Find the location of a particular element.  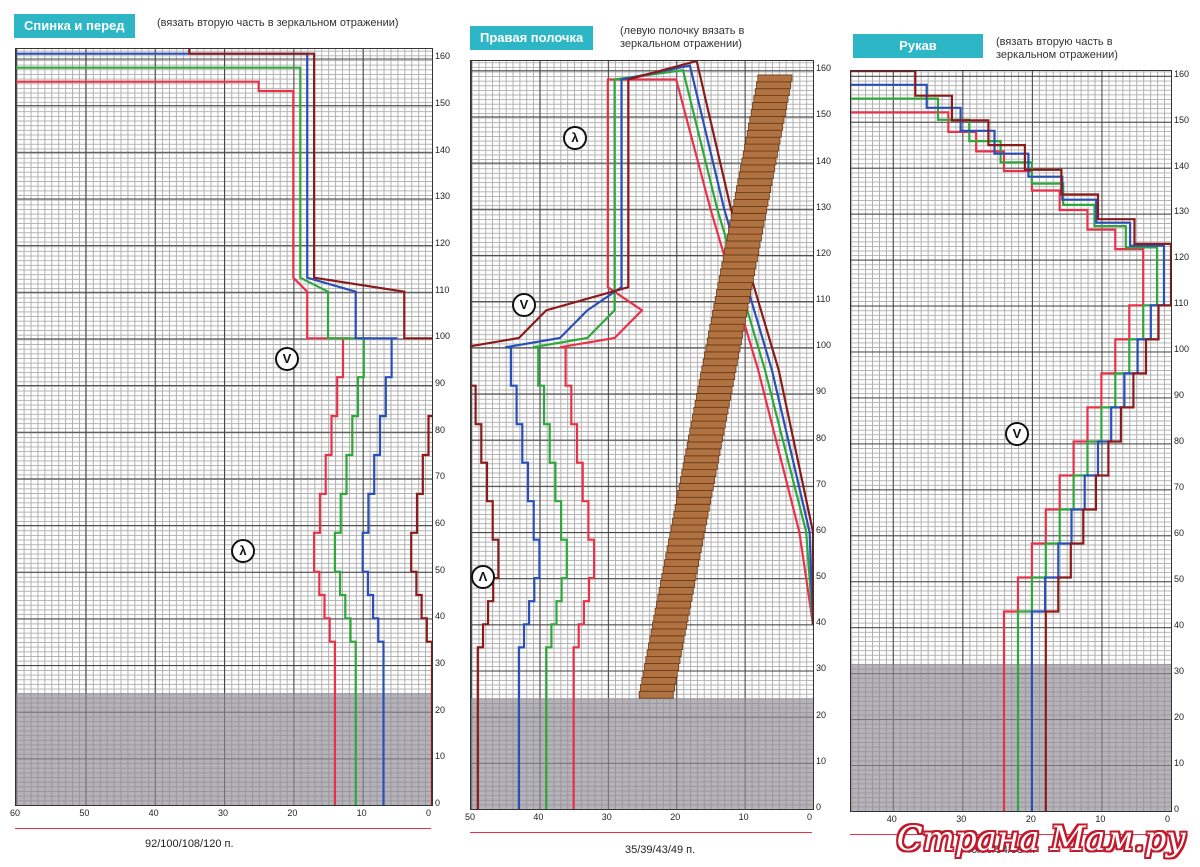

y-tick-label: 150 is located at coordinates (824, 114).